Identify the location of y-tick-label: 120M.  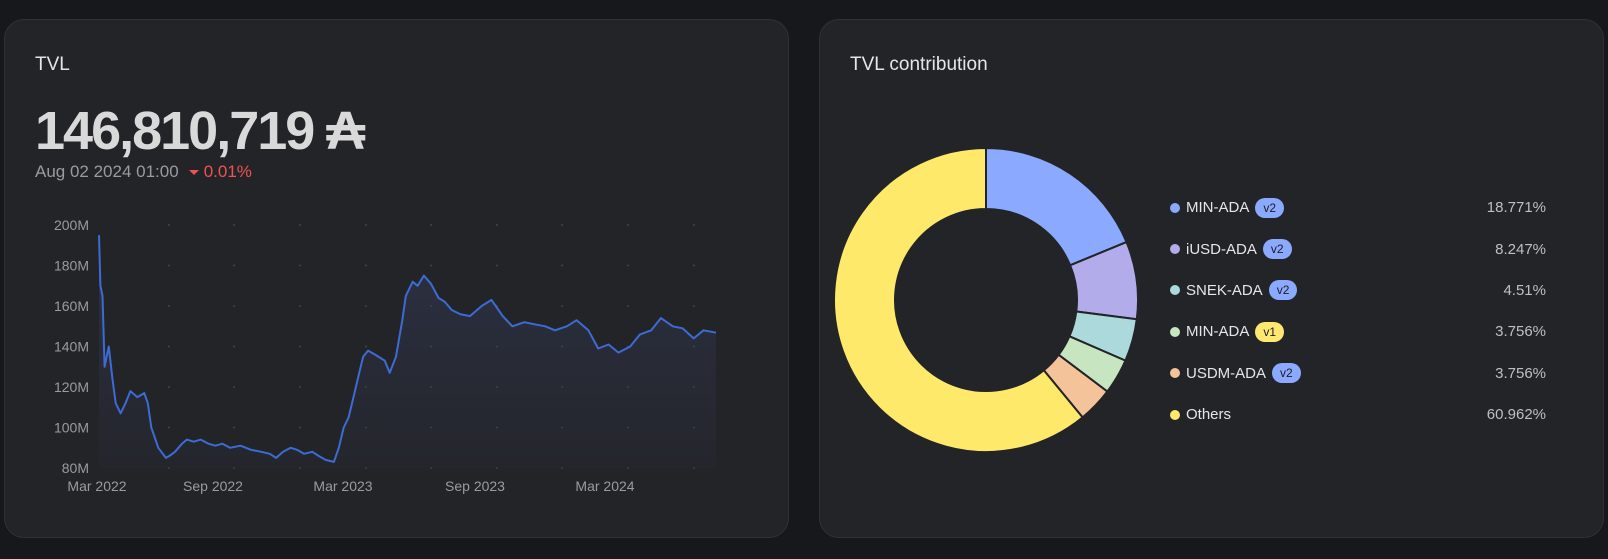
(71, 387).